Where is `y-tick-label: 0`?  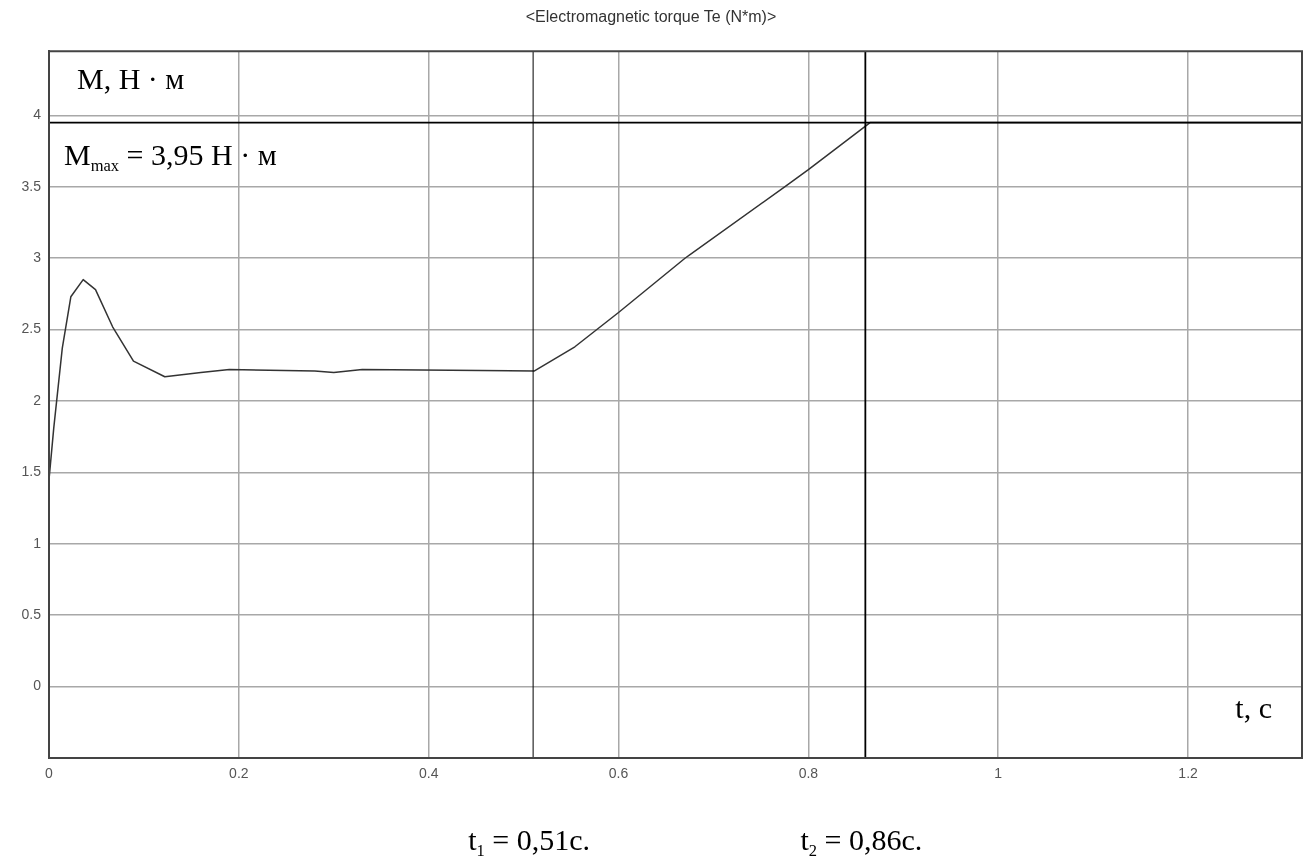 y-tick-label: 0 is located at coordinates (37, 685).